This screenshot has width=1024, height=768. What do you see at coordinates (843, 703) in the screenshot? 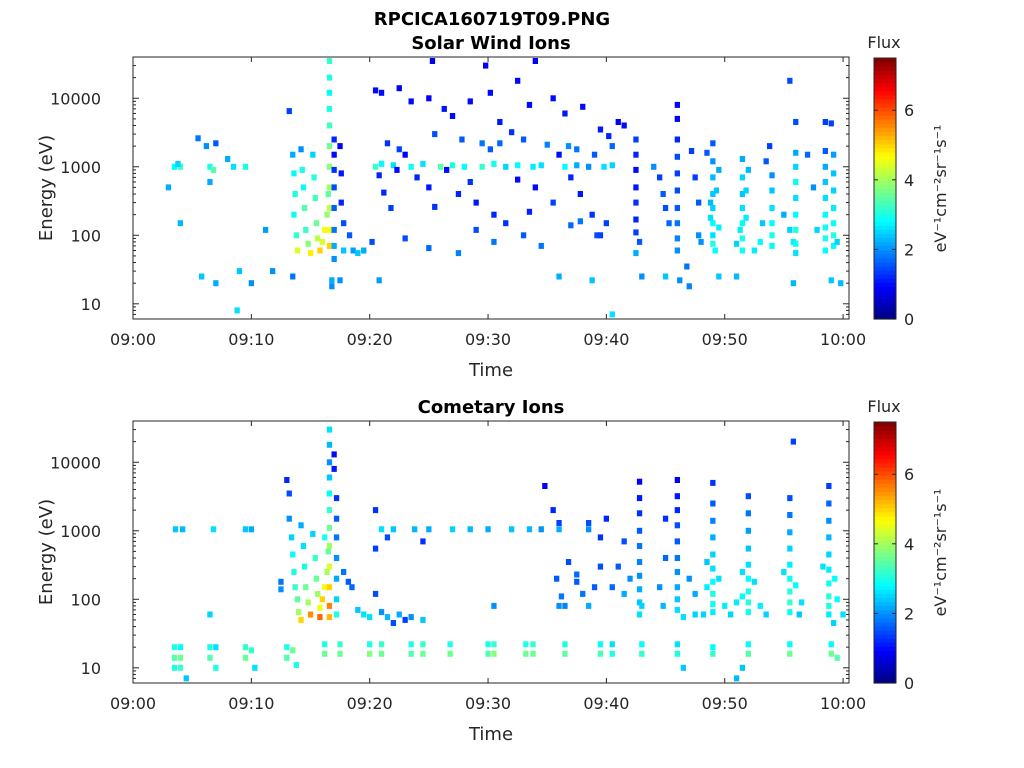
I see `x-tick-label: 10:00` at bounding box center [843, 703].